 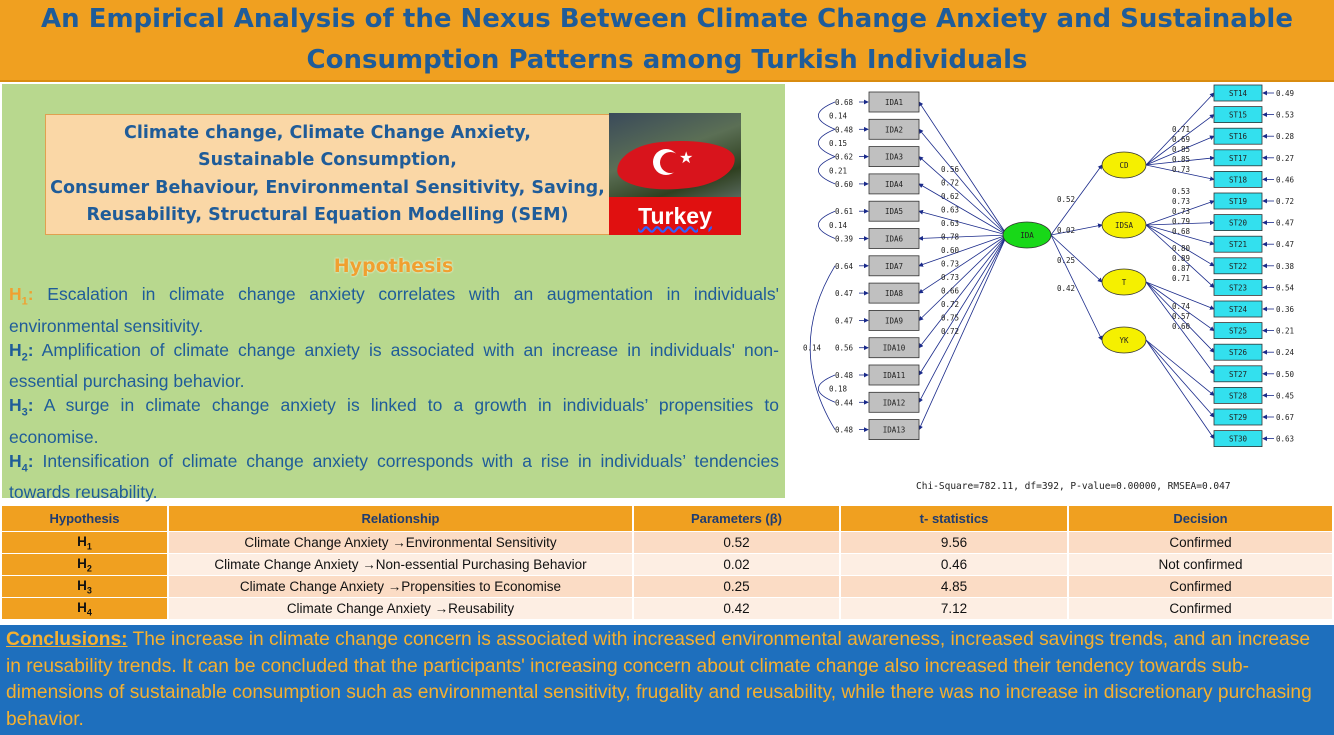 I want to click on hypothesis-cell: H3, so click(x=84, y=586).